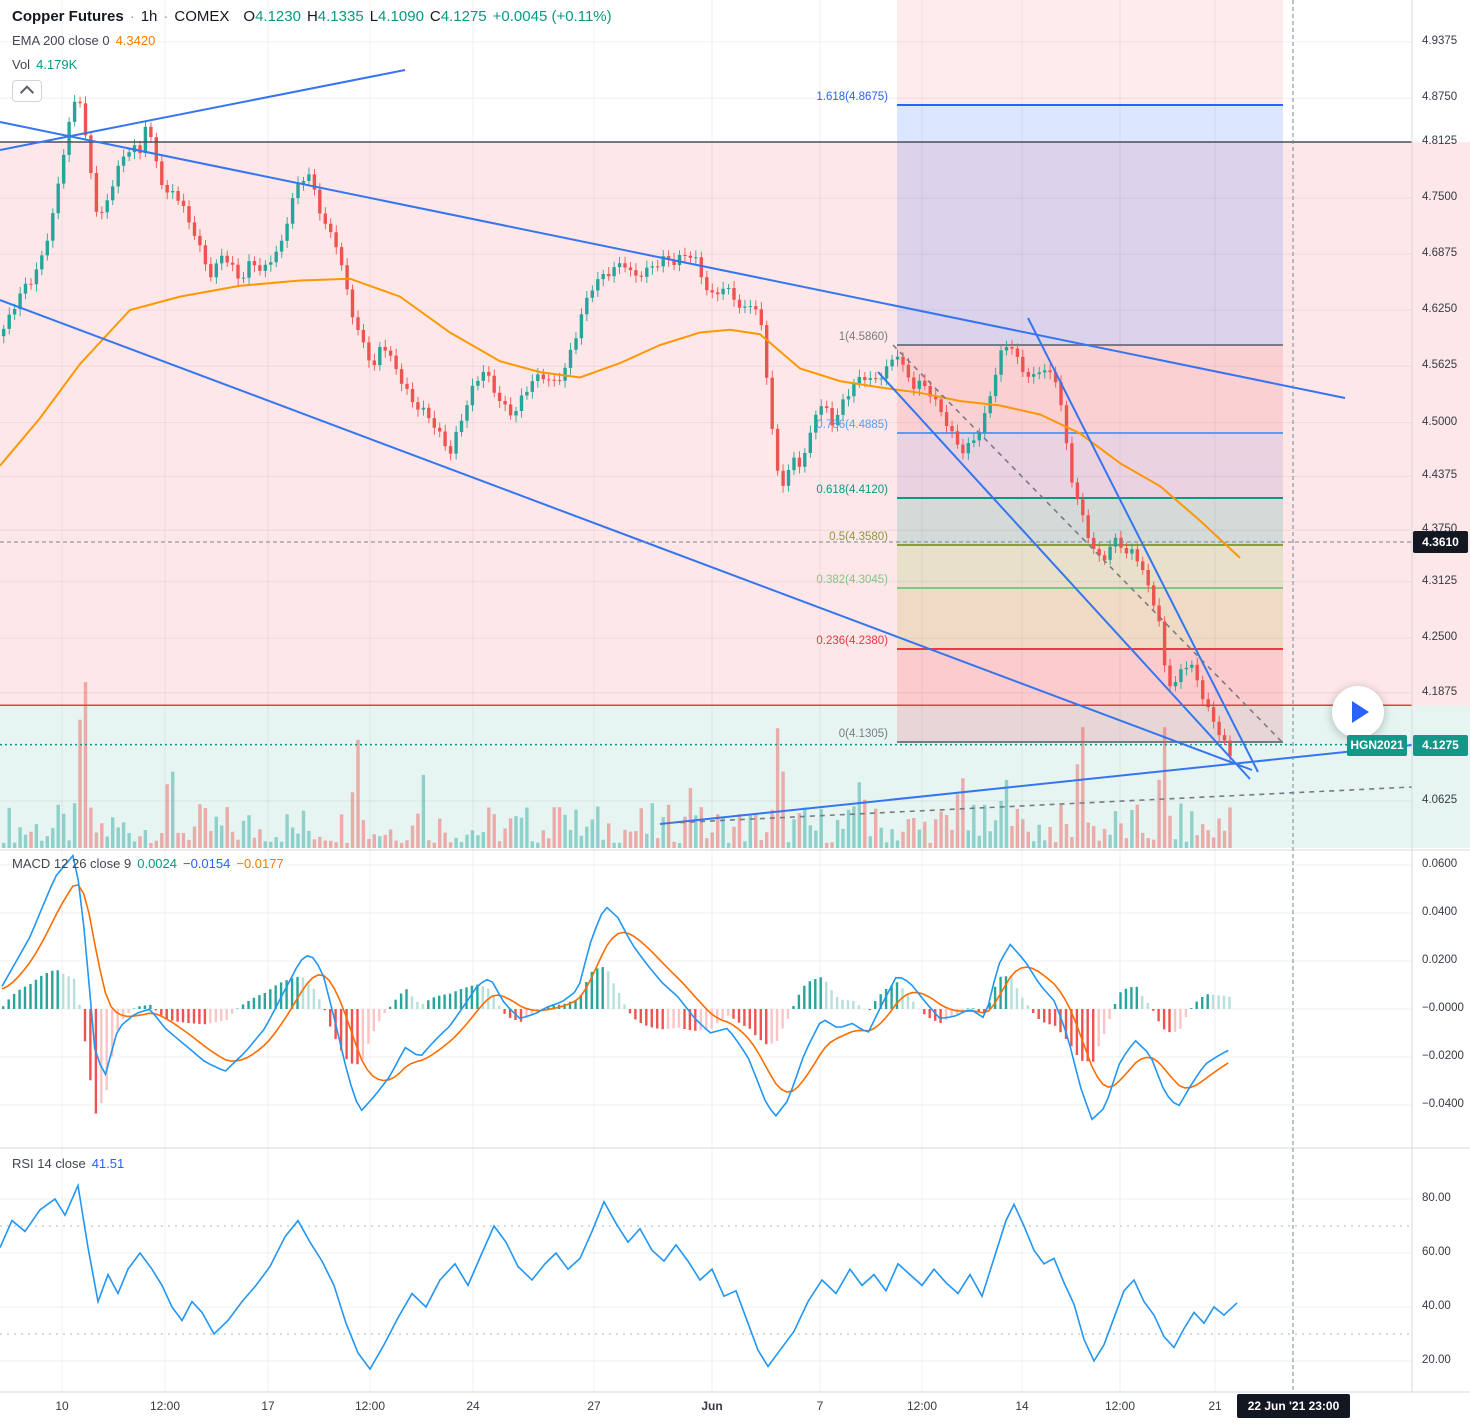 The image size is (1470, 1428). What do you see at coordinates (272, 16) in the screenshot?
I see `ohlc-open: O4.1230` at bounding box center [272, 16].